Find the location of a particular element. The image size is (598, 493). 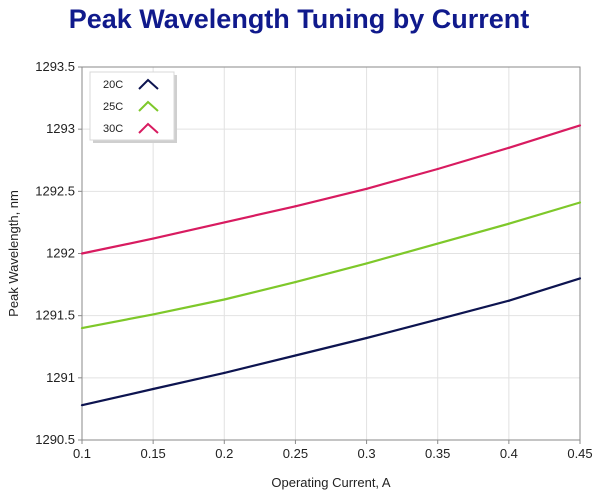

y-axis-label: Peak Wavelength, nm is located at coordinates (13, 253).